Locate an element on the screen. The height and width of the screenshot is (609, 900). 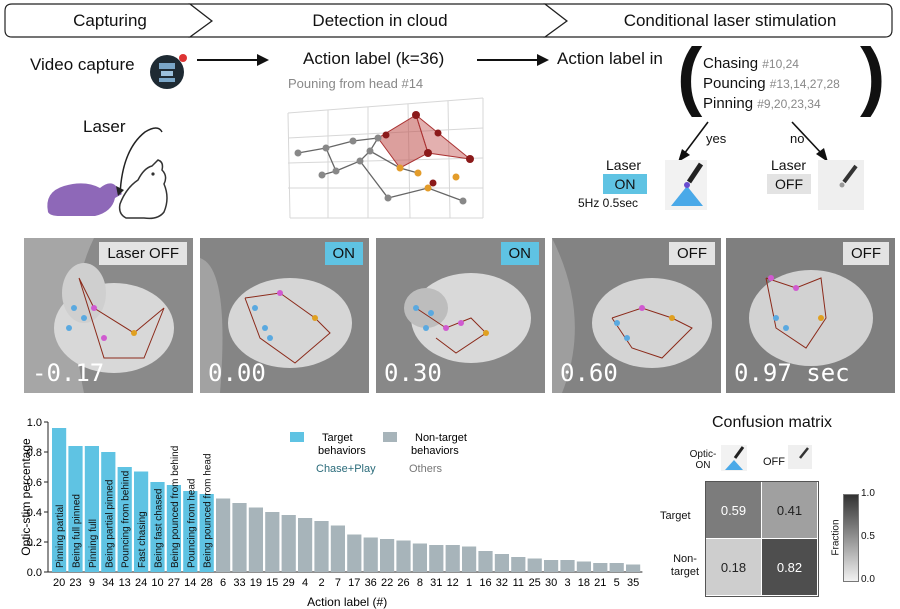
laser-off-badge: OFF is located at coordinates (789, 184).